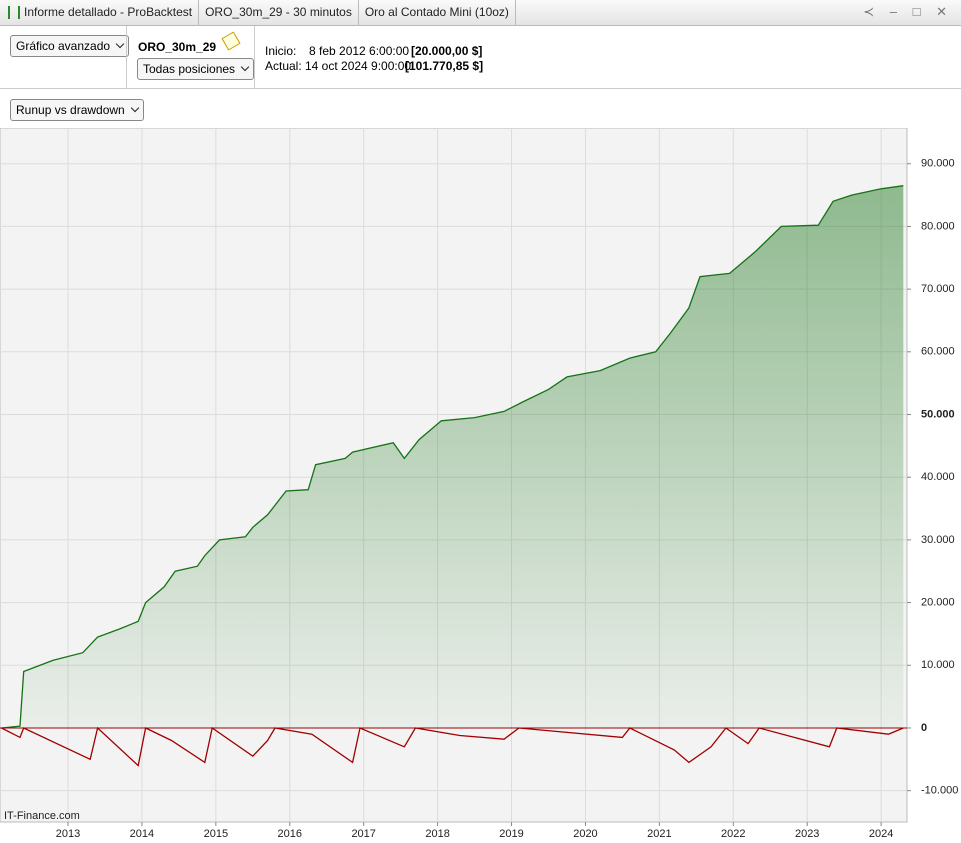 Image resolution: width=961 pixels, height=843 pixels. What do you see at coordinates (447, 51) in the screenshot?
I see `capital: [20.000,00 $]` at bounding box center [447, 51].